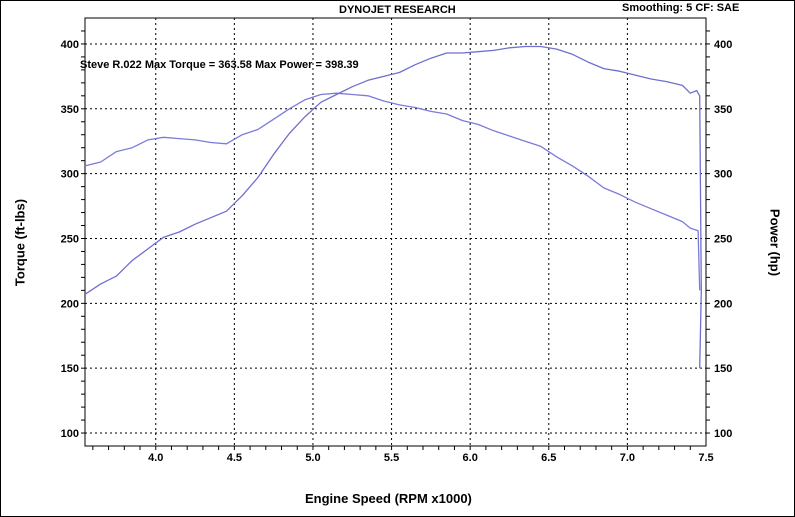 The image size is (795, 517). What do you see at coordinates (155, 458) in the screenshot?
I see `x-tick-label: 4.0` at bounding box center [155, 458].